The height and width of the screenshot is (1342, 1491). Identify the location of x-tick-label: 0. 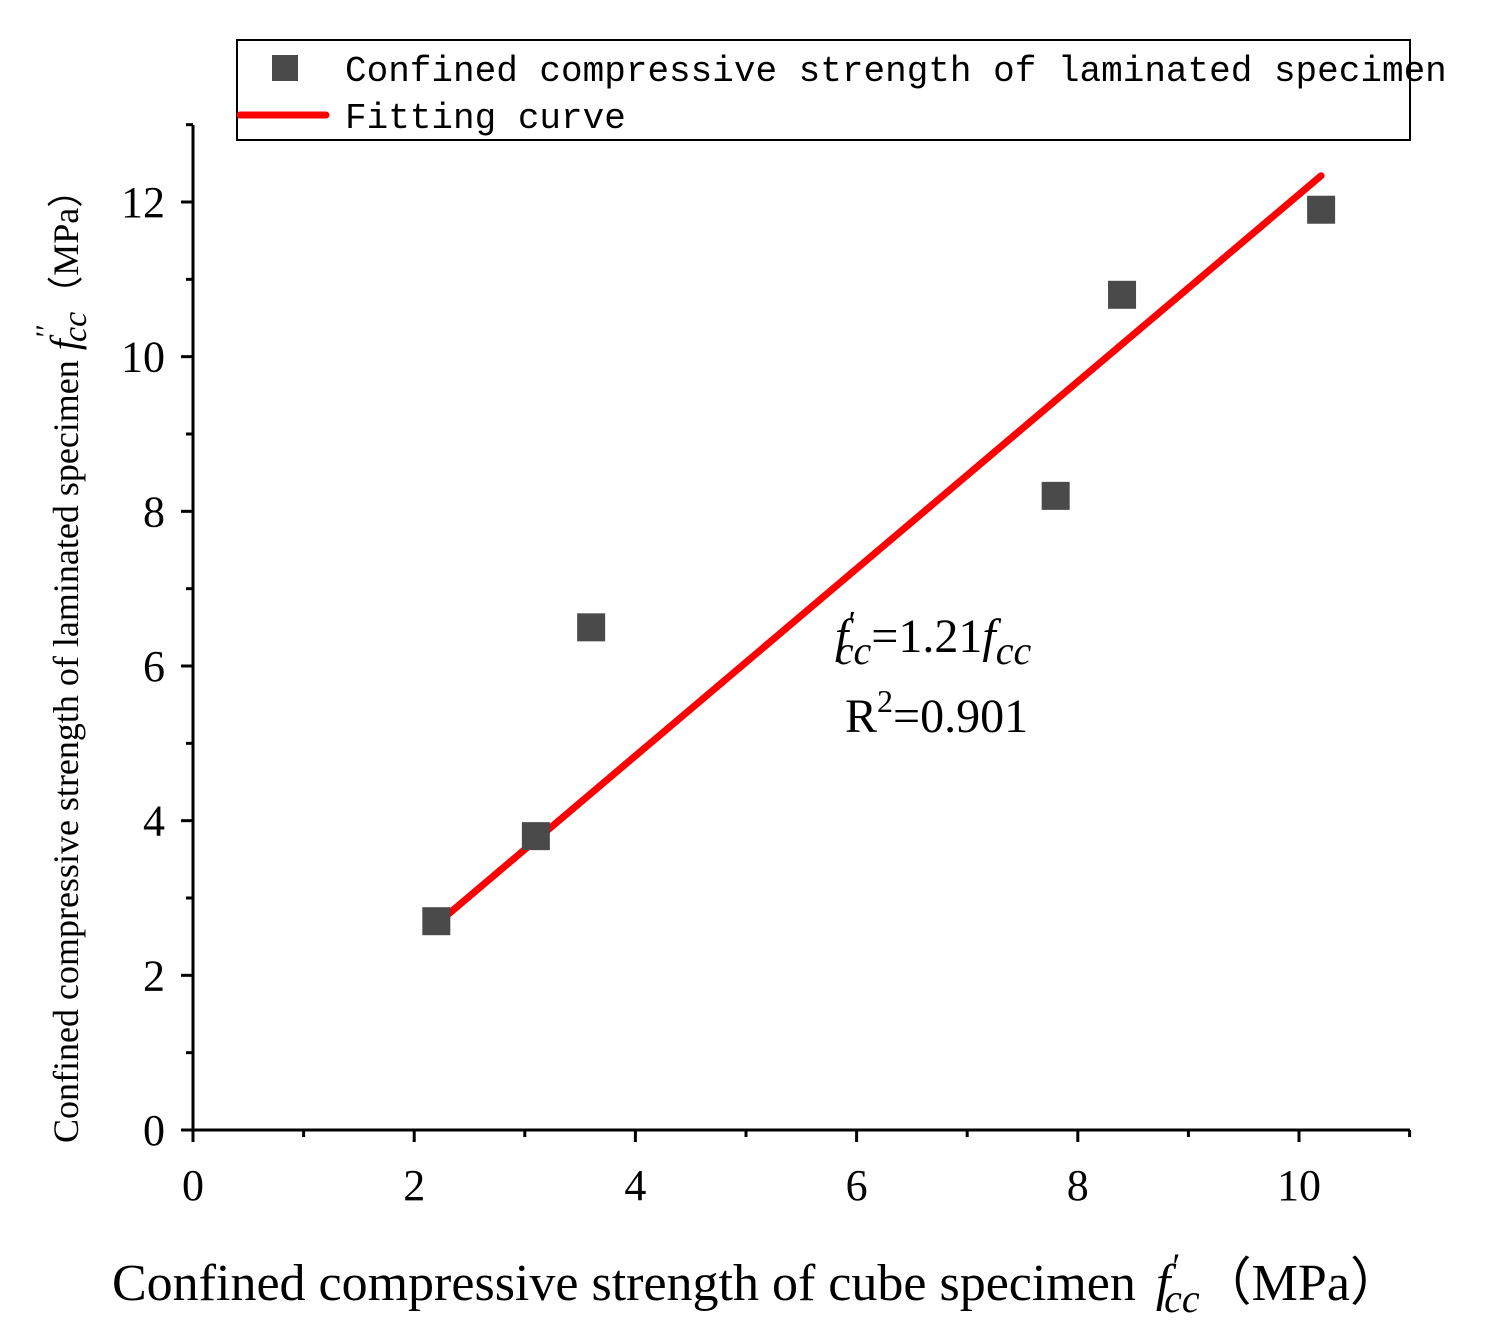
(193, 1185).